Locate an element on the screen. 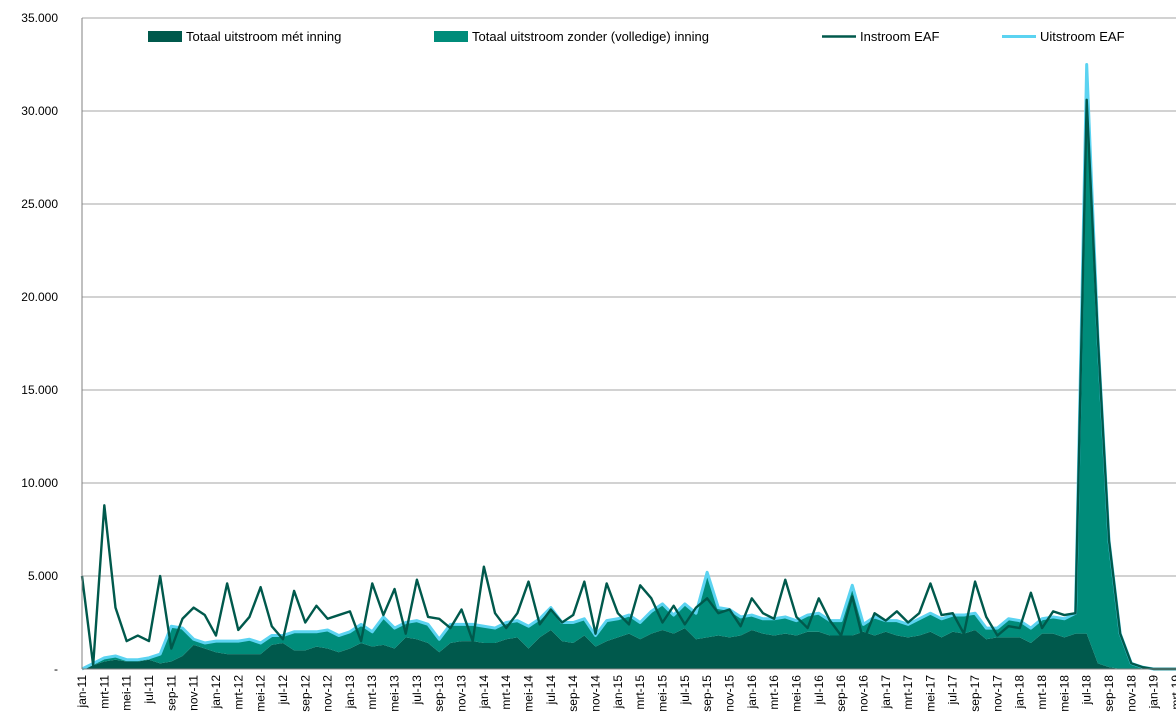 The height and width of the screenshot is (726, 1176). y-tick-label: - is located at coordinates (56, 669).